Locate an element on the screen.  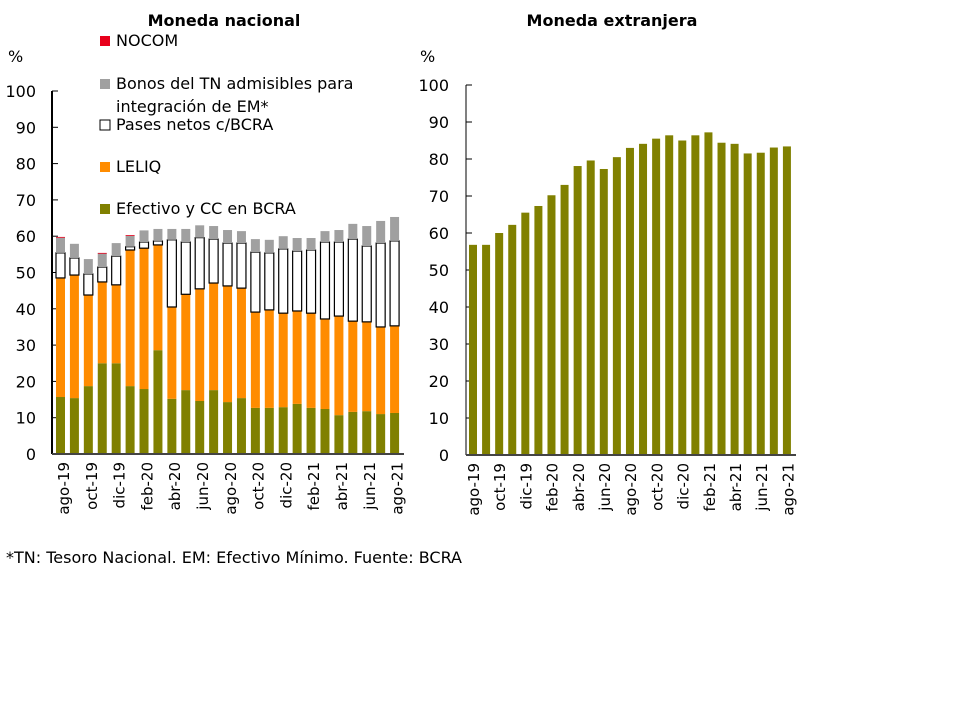
x-tick-label: oct-19 is located at coordinates (92, 486).